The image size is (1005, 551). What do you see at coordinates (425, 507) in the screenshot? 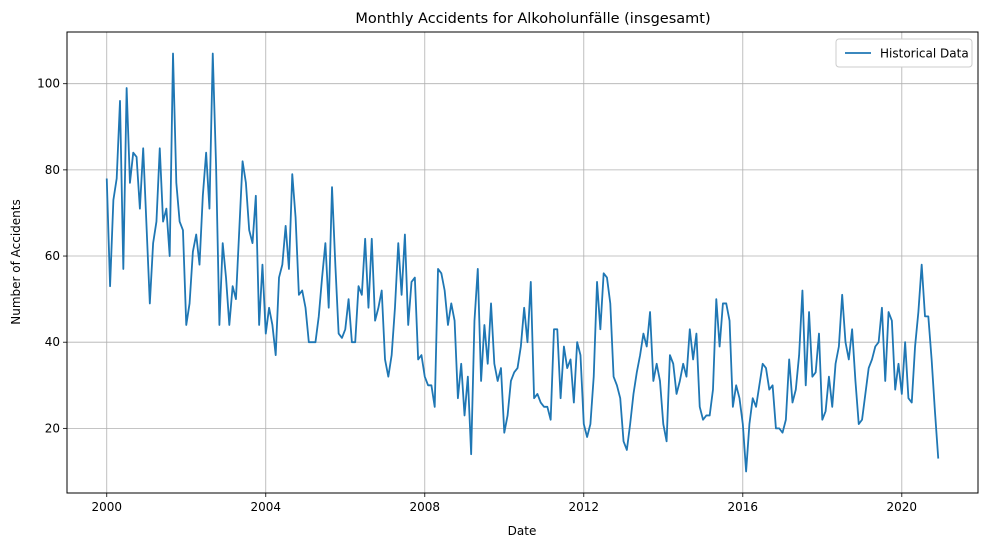
I see `x-tick-label: 2008` at bounding box center [425, 507].